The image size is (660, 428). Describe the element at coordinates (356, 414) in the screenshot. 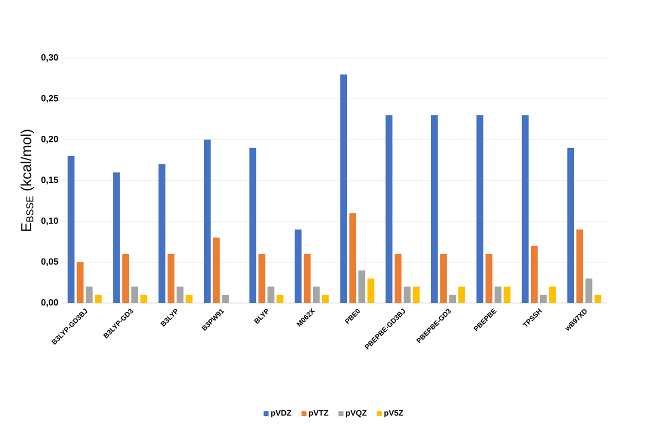

I see `legend-label: pVQZ` at that location.